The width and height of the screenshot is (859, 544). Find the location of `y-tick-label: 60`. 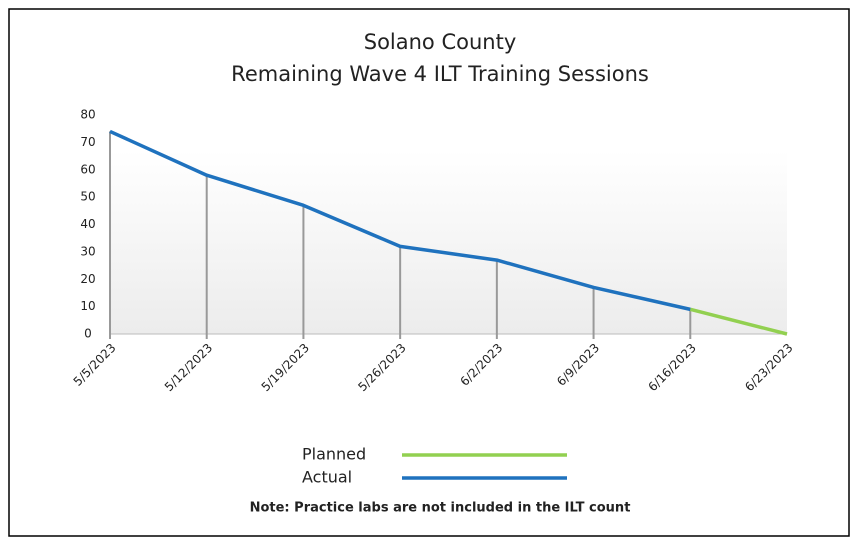

y-tick-label: 60 is located at coordinates (87, 169).